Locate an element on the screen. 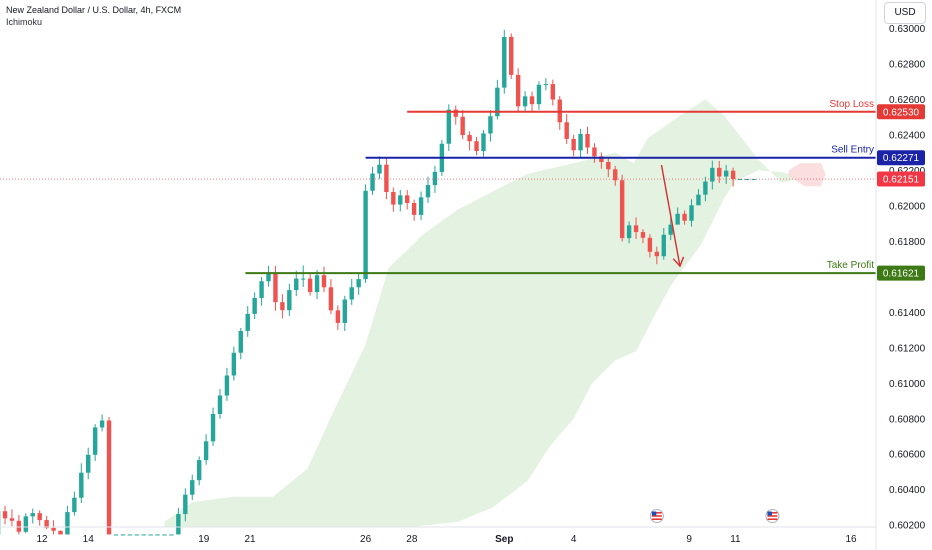  take-profit-price-text: 0.61621 is located at coordinates (901, 274).